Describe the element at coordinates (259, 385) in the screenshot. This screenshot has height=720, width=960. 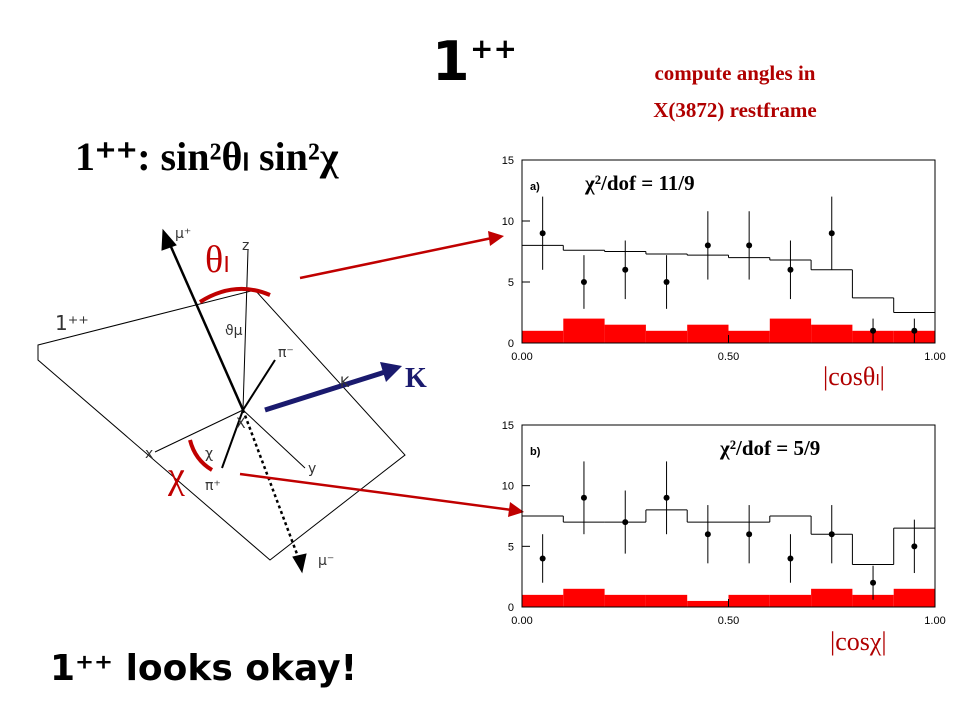
I see `pi-minus-arrow` at that location.